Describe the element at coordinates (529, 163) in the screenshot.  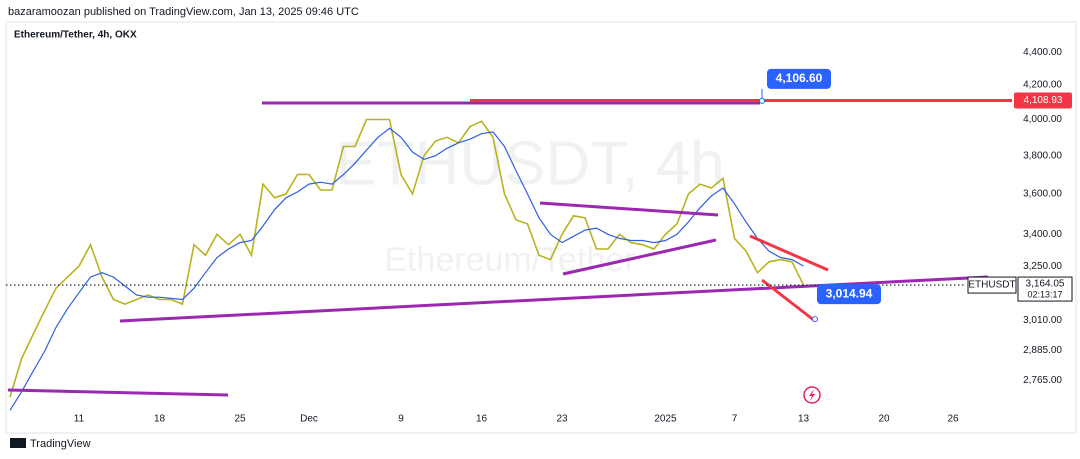
I see `watermark: ETHUSDT, 4h` at that location.